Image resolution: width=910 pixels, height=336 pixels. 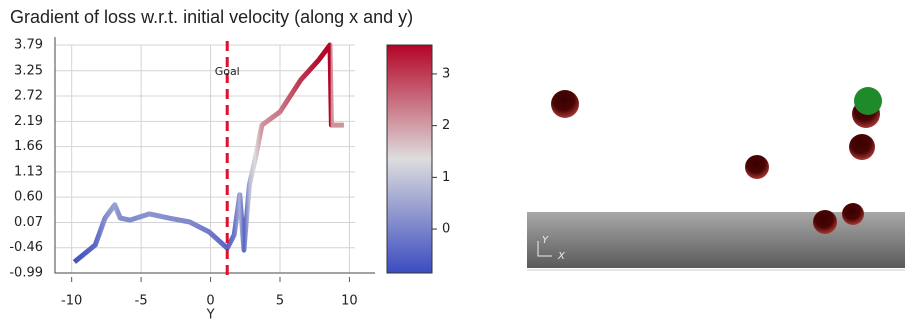 I want to click on x-tick-label: 5, so click(x=280, y=301).